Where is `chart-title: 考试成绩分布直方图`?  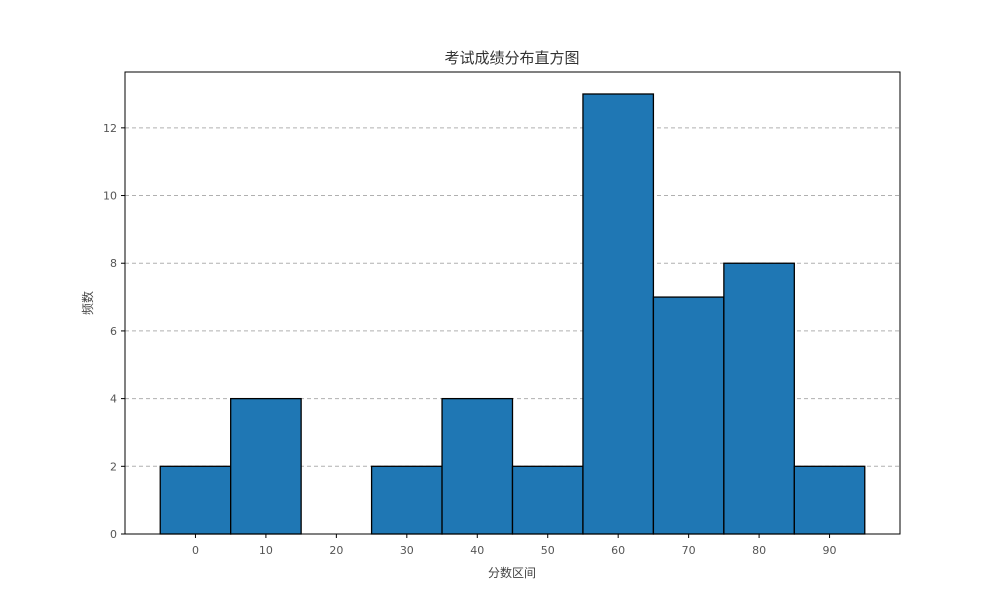 chart-title: 考试成绩分布直方图 is located at coordinates (511, 58).